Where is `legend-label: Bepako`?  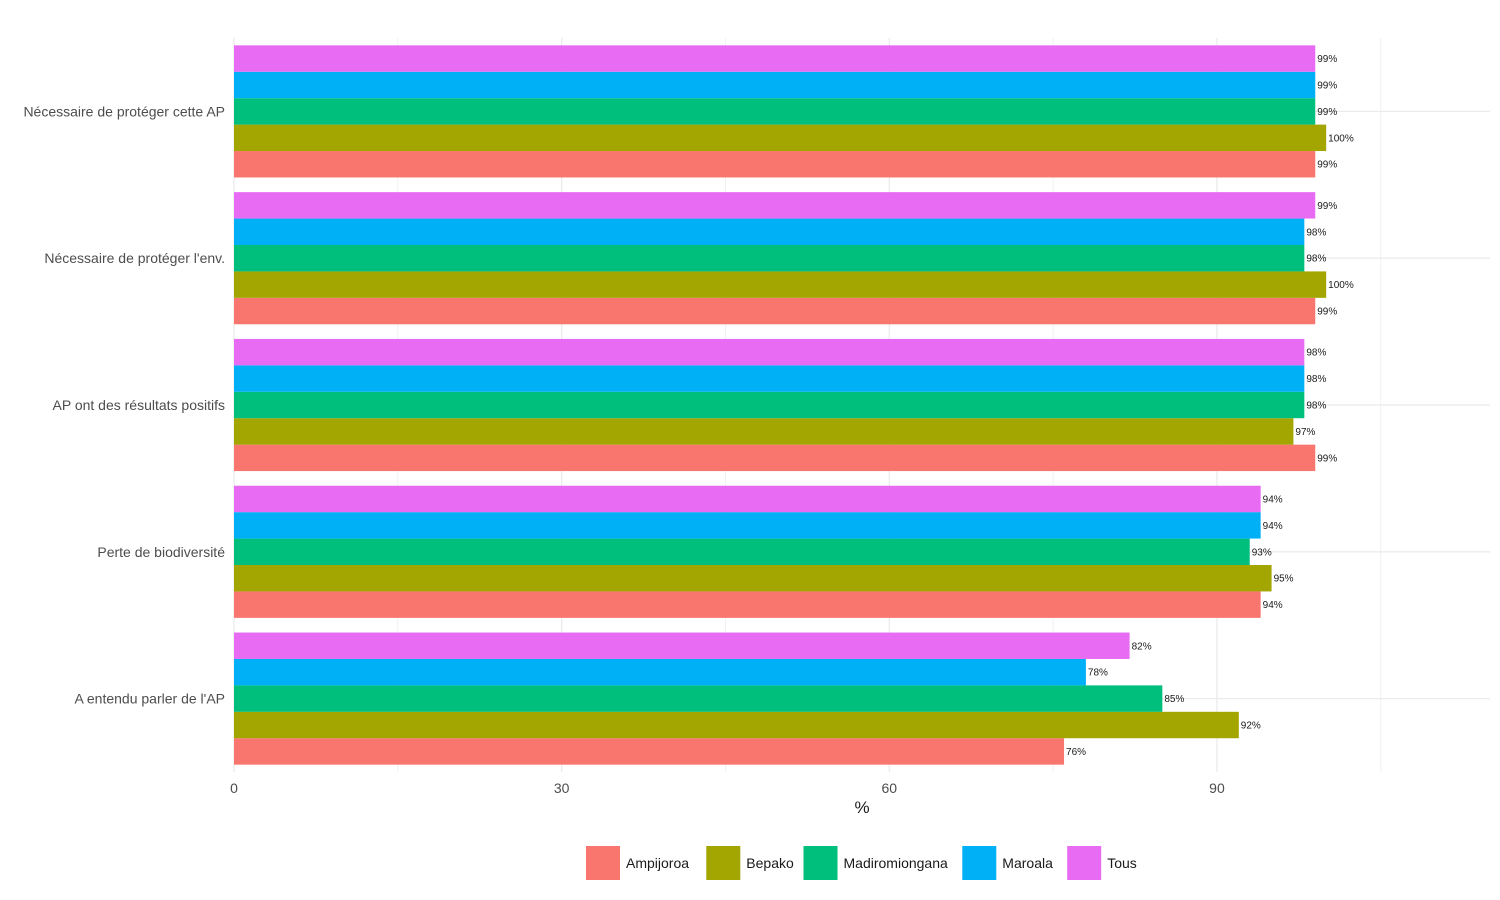 legend-label: Bepako is located at coordinates (770, 863).